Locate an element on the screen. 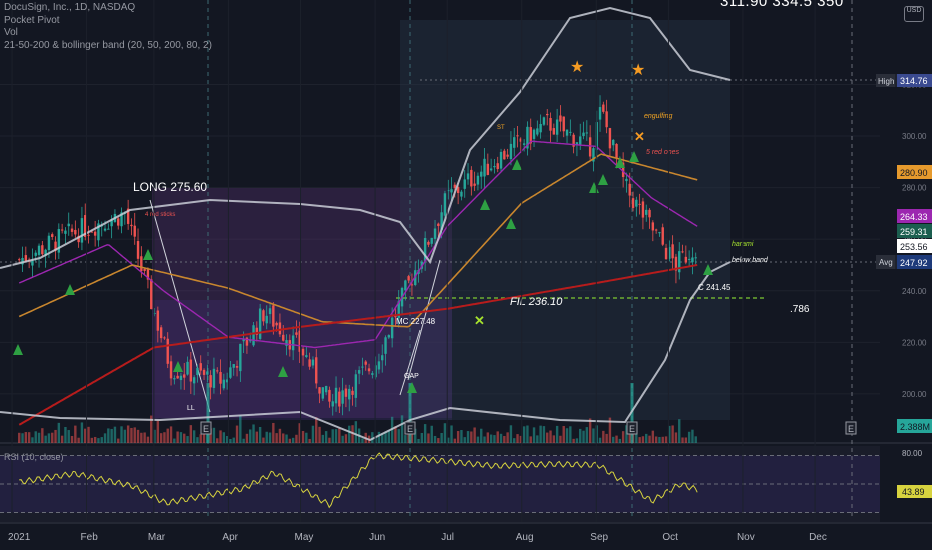  annotation-ll: LL is located at coordinates (191, 408).